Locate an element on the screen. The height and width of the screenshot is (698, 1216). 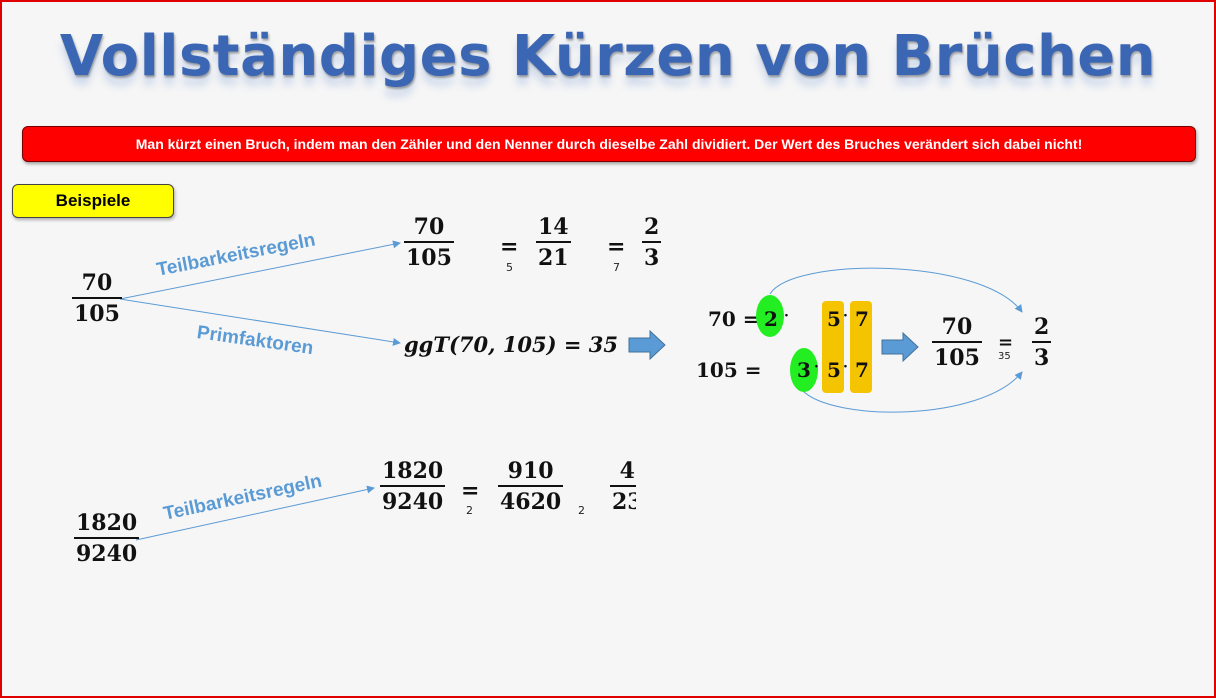
ex1-chain-fraction-1: 70 105 is located at coordinates (429, 242).